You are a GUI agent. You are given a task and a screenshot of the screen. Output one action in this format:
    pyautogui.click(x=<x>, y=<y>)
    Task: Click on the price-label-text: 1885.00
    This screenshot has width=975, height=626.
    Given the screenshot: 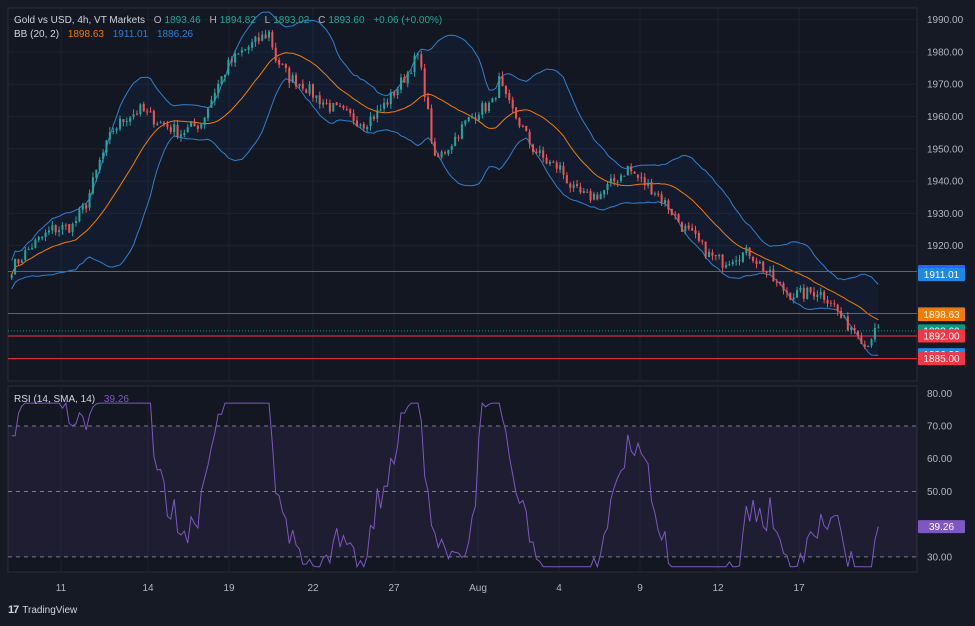 What is the action you would take?
    pyautogui.click(x=941, y=359)
    